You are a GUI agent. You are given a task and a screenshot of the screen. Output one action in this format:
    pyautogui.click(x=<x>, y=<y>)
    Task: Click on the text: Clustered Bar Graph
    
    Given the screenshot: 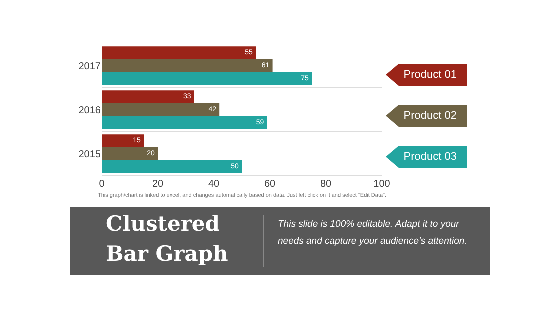 What is the action you would take?
    pyautogui.click(x=168, y=239)
    